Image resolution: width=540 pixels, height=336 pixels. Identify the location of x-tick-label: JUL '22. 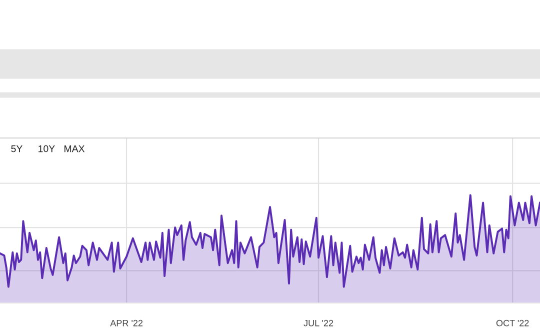
(319, 323).